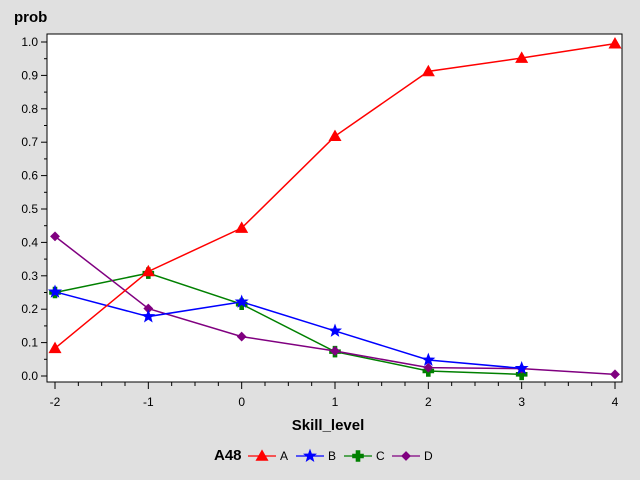 This screenshot has height=480, width=640. What do you see at coordinates (332, 456) in the screenshot?
I see `legend-label: B` at bounding box center [332, 456].